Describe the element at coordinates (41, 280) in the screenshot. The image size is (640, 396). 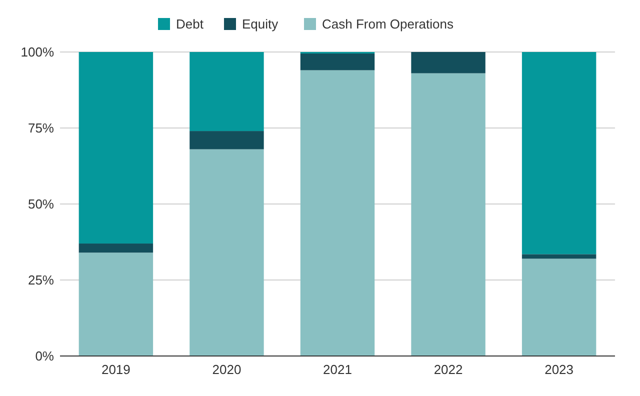
I see `y-tick-label: 25%` at that location.